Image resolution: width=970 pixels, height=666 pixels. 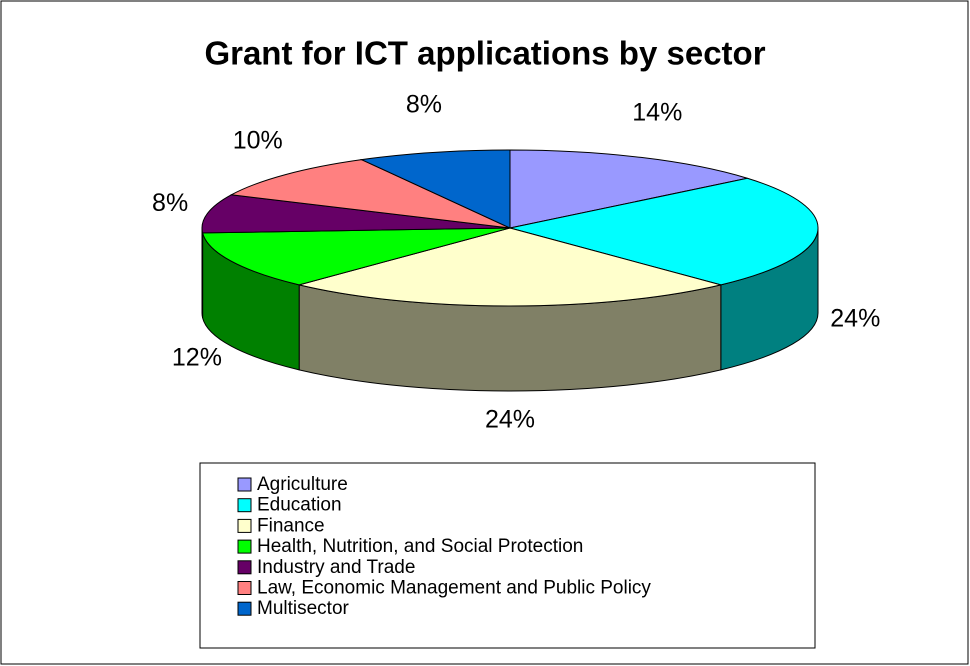 What do you see at coordinates (258, 140) in the screenshot?
I see `data-label: 10%` at bounding box center [258, 140].